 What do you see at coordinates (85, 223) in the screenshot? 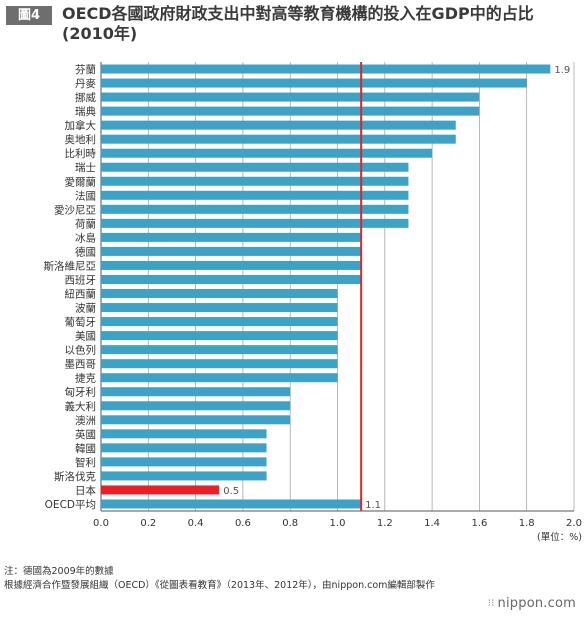
I see `category-label: 荷蘭` at bounding box center [85, 223].